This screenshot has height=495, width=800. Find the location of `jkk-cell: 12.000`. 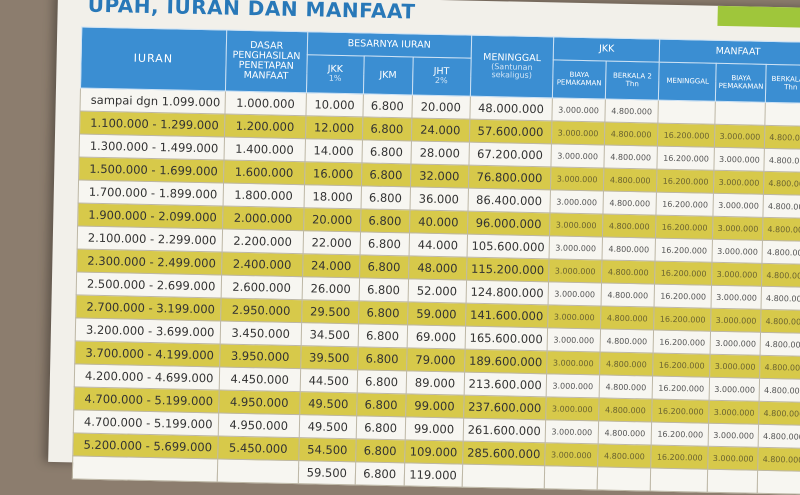

jkk-cell: 12.000 is located at coordinates (334, 127).